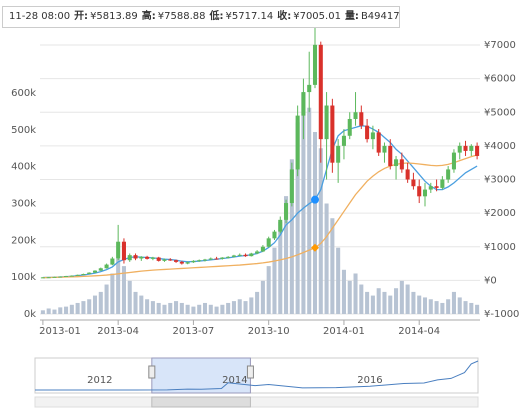 The image size is (523, 408). Describe the element at coordinates (81, 16) in the screenshot. I see `tooltip-label: 开:` at that location.